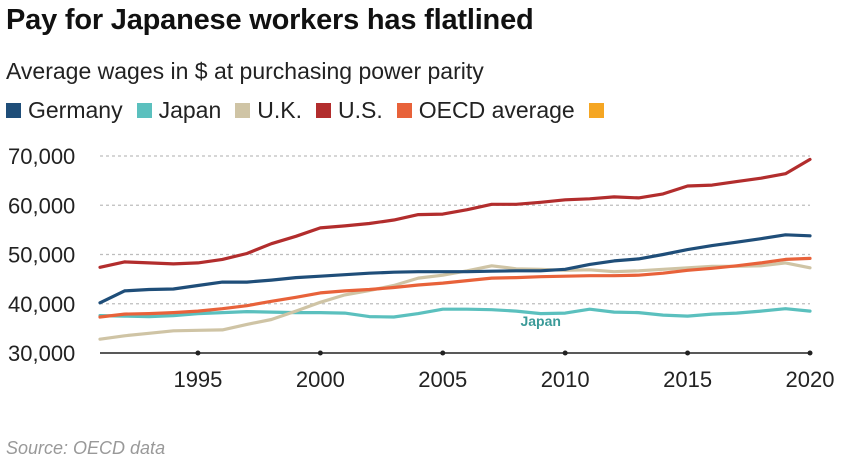 Image resolution: width=845 pixels, height=460 pixels. I want to click on legend-swatch-us, so click(323, 110).